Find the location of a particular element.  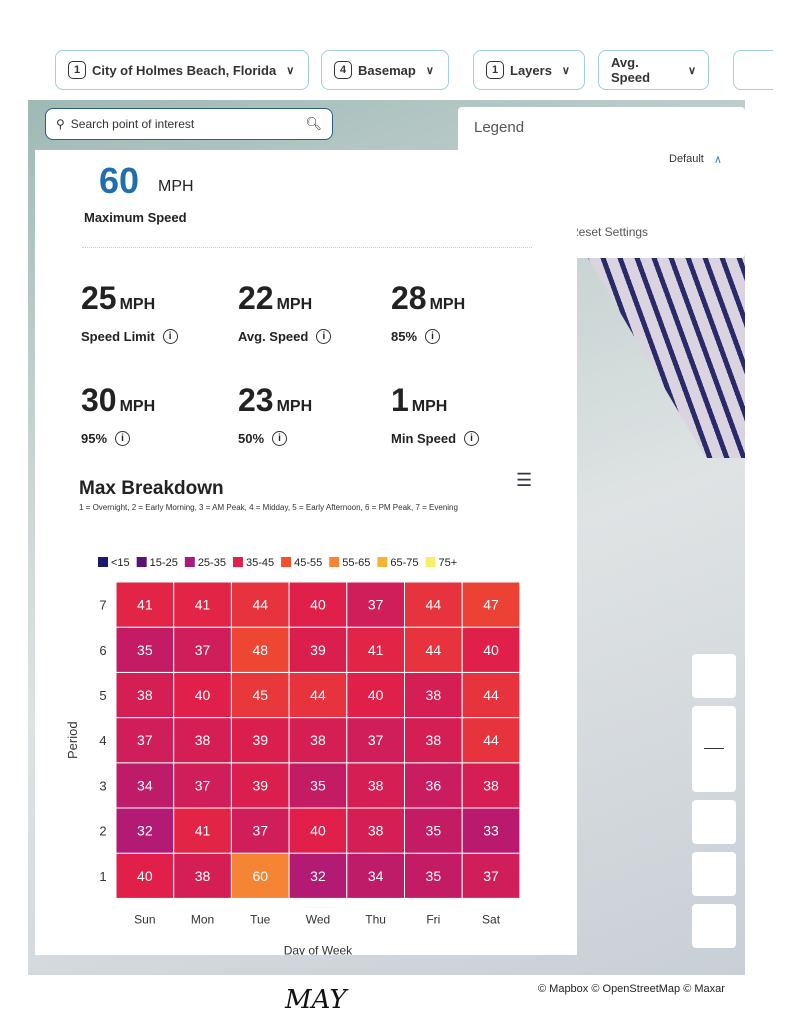

x-axis-label: Day of Week is located at coordinates (318, 949).